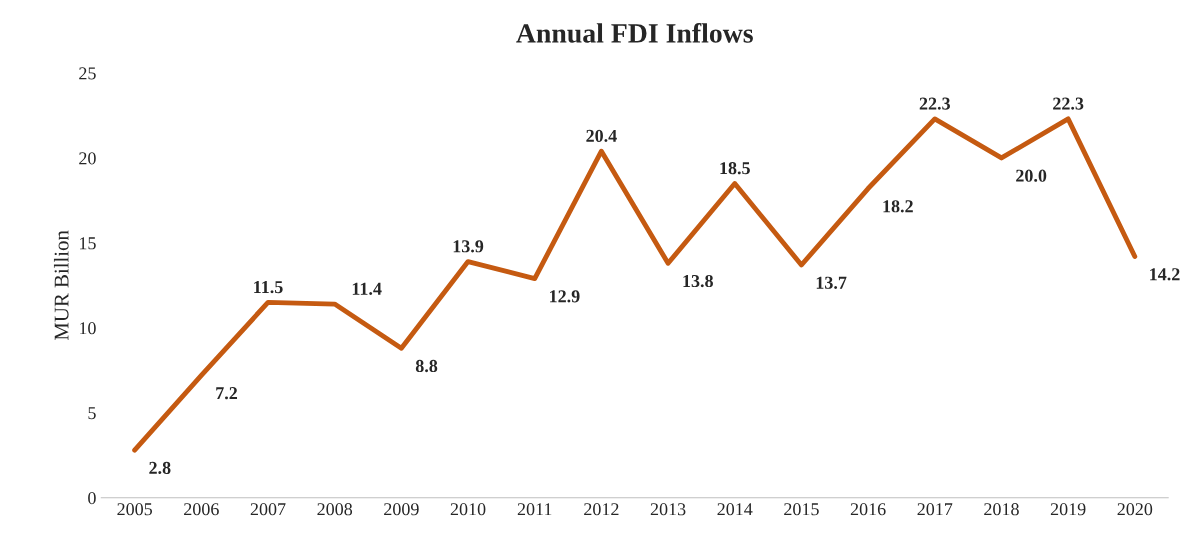 Image resolution: width=1192 pixels, height=541 pixels. Describe the element at coordinates (468, 509) in the screenshot. I see `x-tick-label: 2010` at that location.